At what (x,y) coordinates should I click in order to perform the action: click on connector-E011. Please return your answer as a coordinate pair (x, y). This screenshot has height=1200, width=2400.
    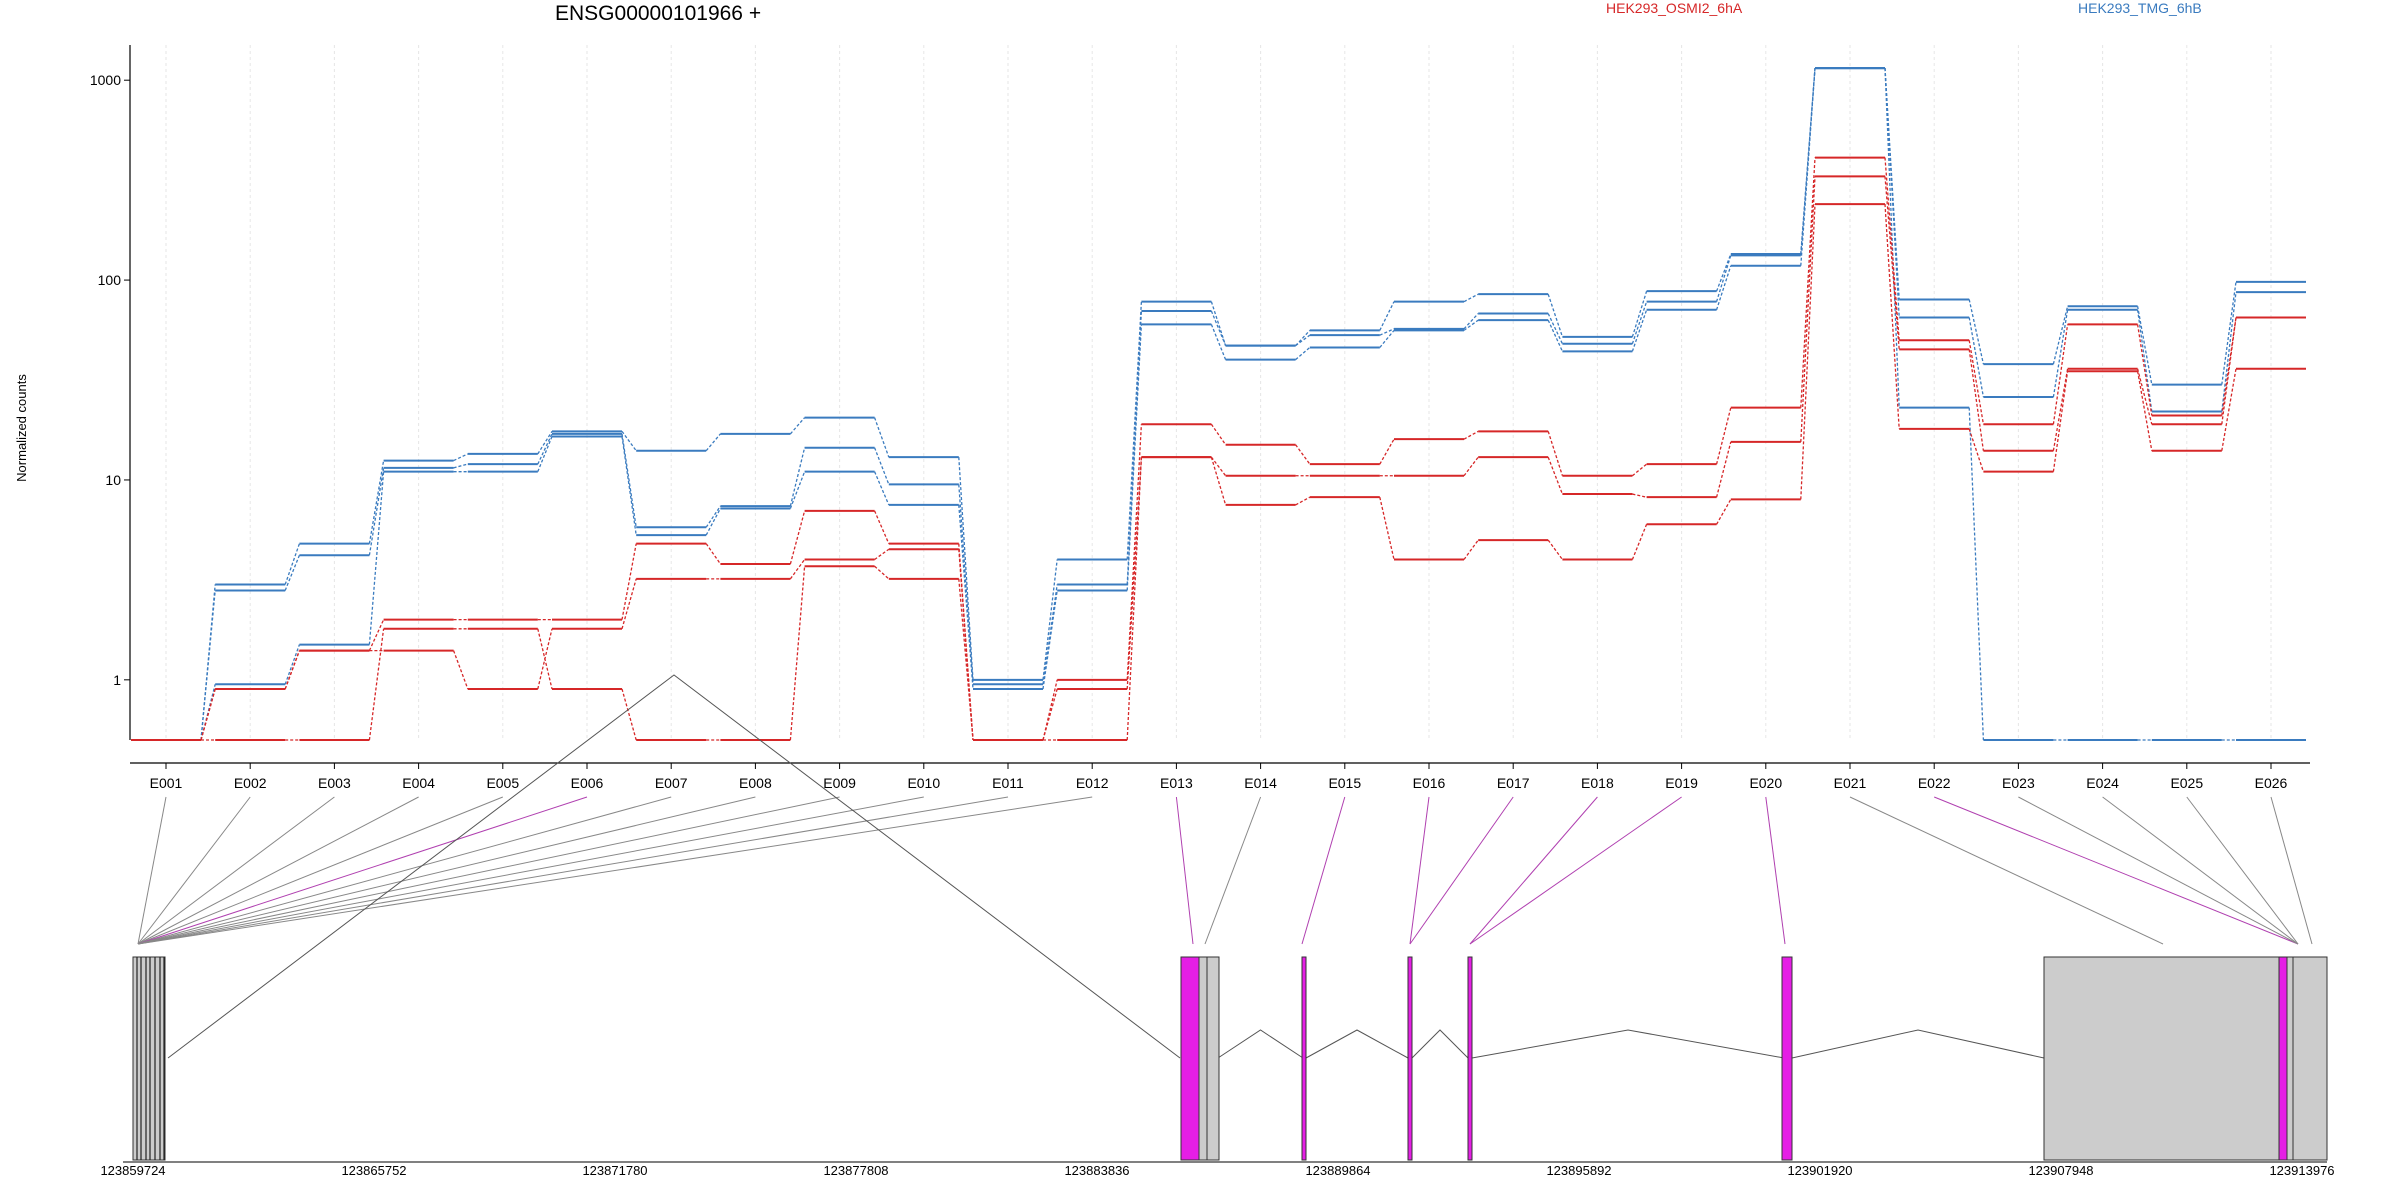
    Looking at the image, I should click on (573, 870).